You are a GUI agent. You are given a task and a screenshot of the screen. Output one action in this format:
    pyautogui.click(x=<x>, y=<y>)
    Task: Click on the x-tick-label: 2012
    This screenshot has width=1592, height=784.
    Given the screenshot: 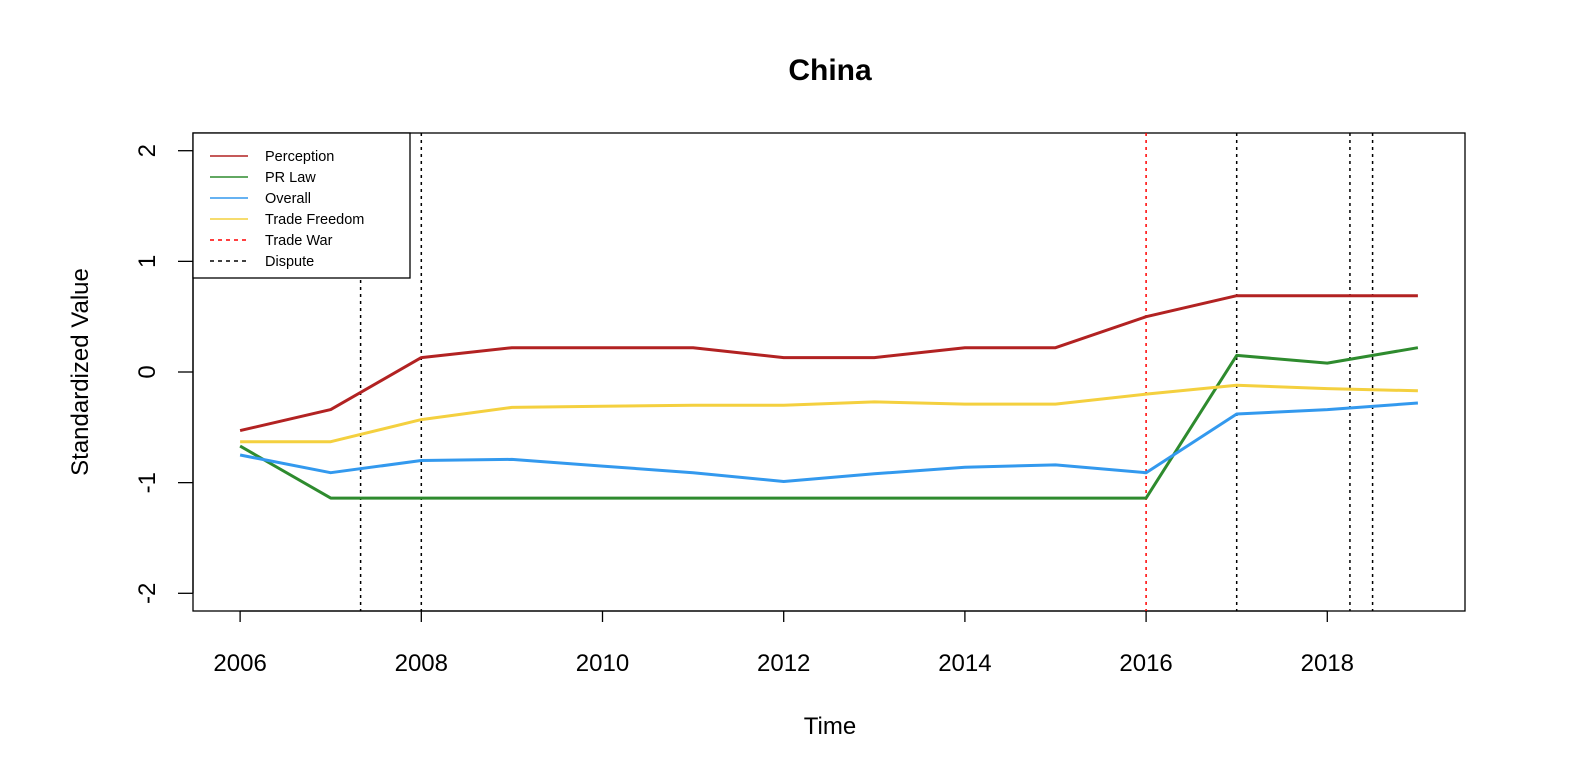 What is the action you would take?
    pyautogui.click(x=783, y=663)
    